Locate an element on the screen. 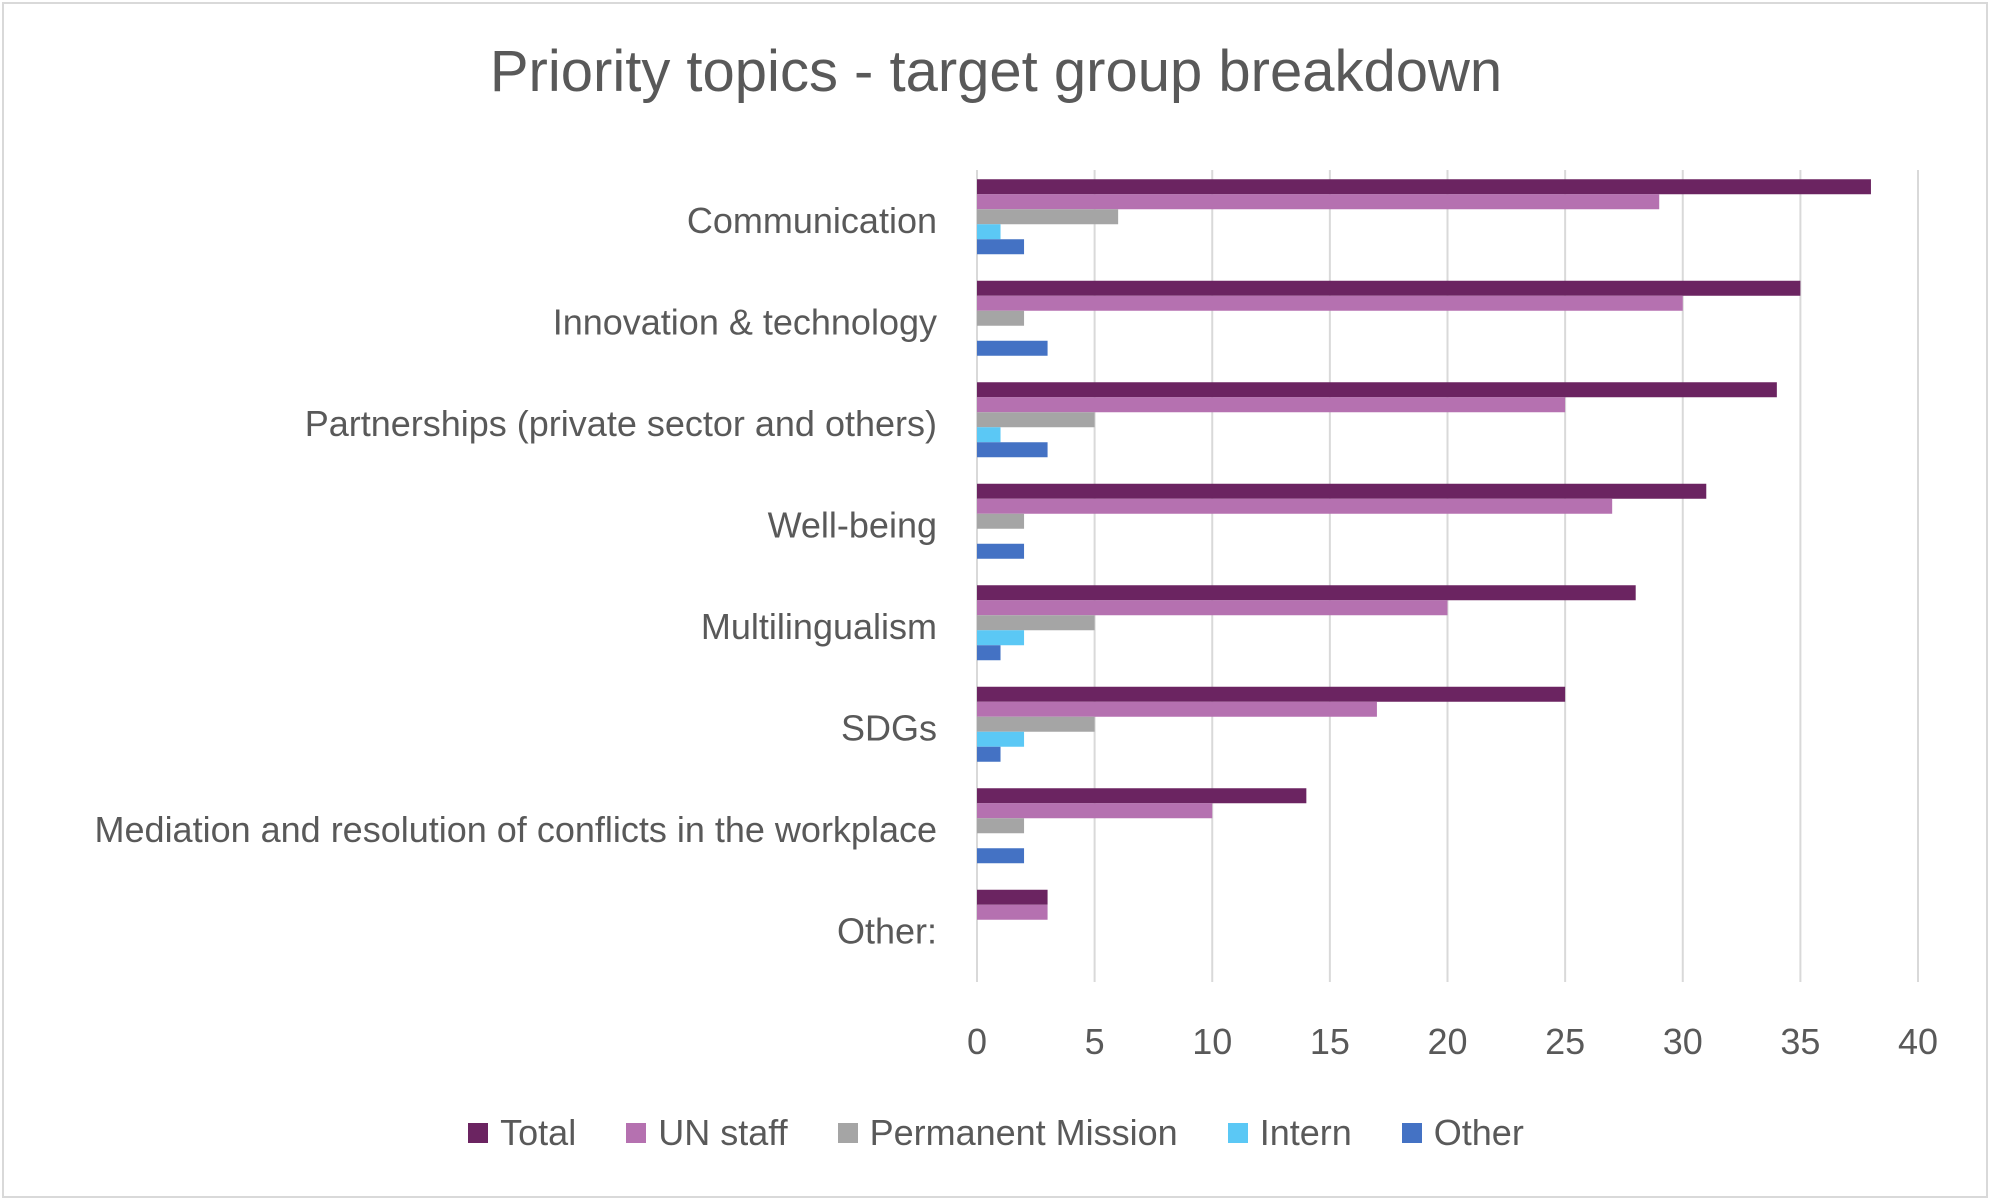 Image resolution: width=1992 pixels, height=1202 pixels. category-label: Multilingualism is located at coordinates (819, 626).